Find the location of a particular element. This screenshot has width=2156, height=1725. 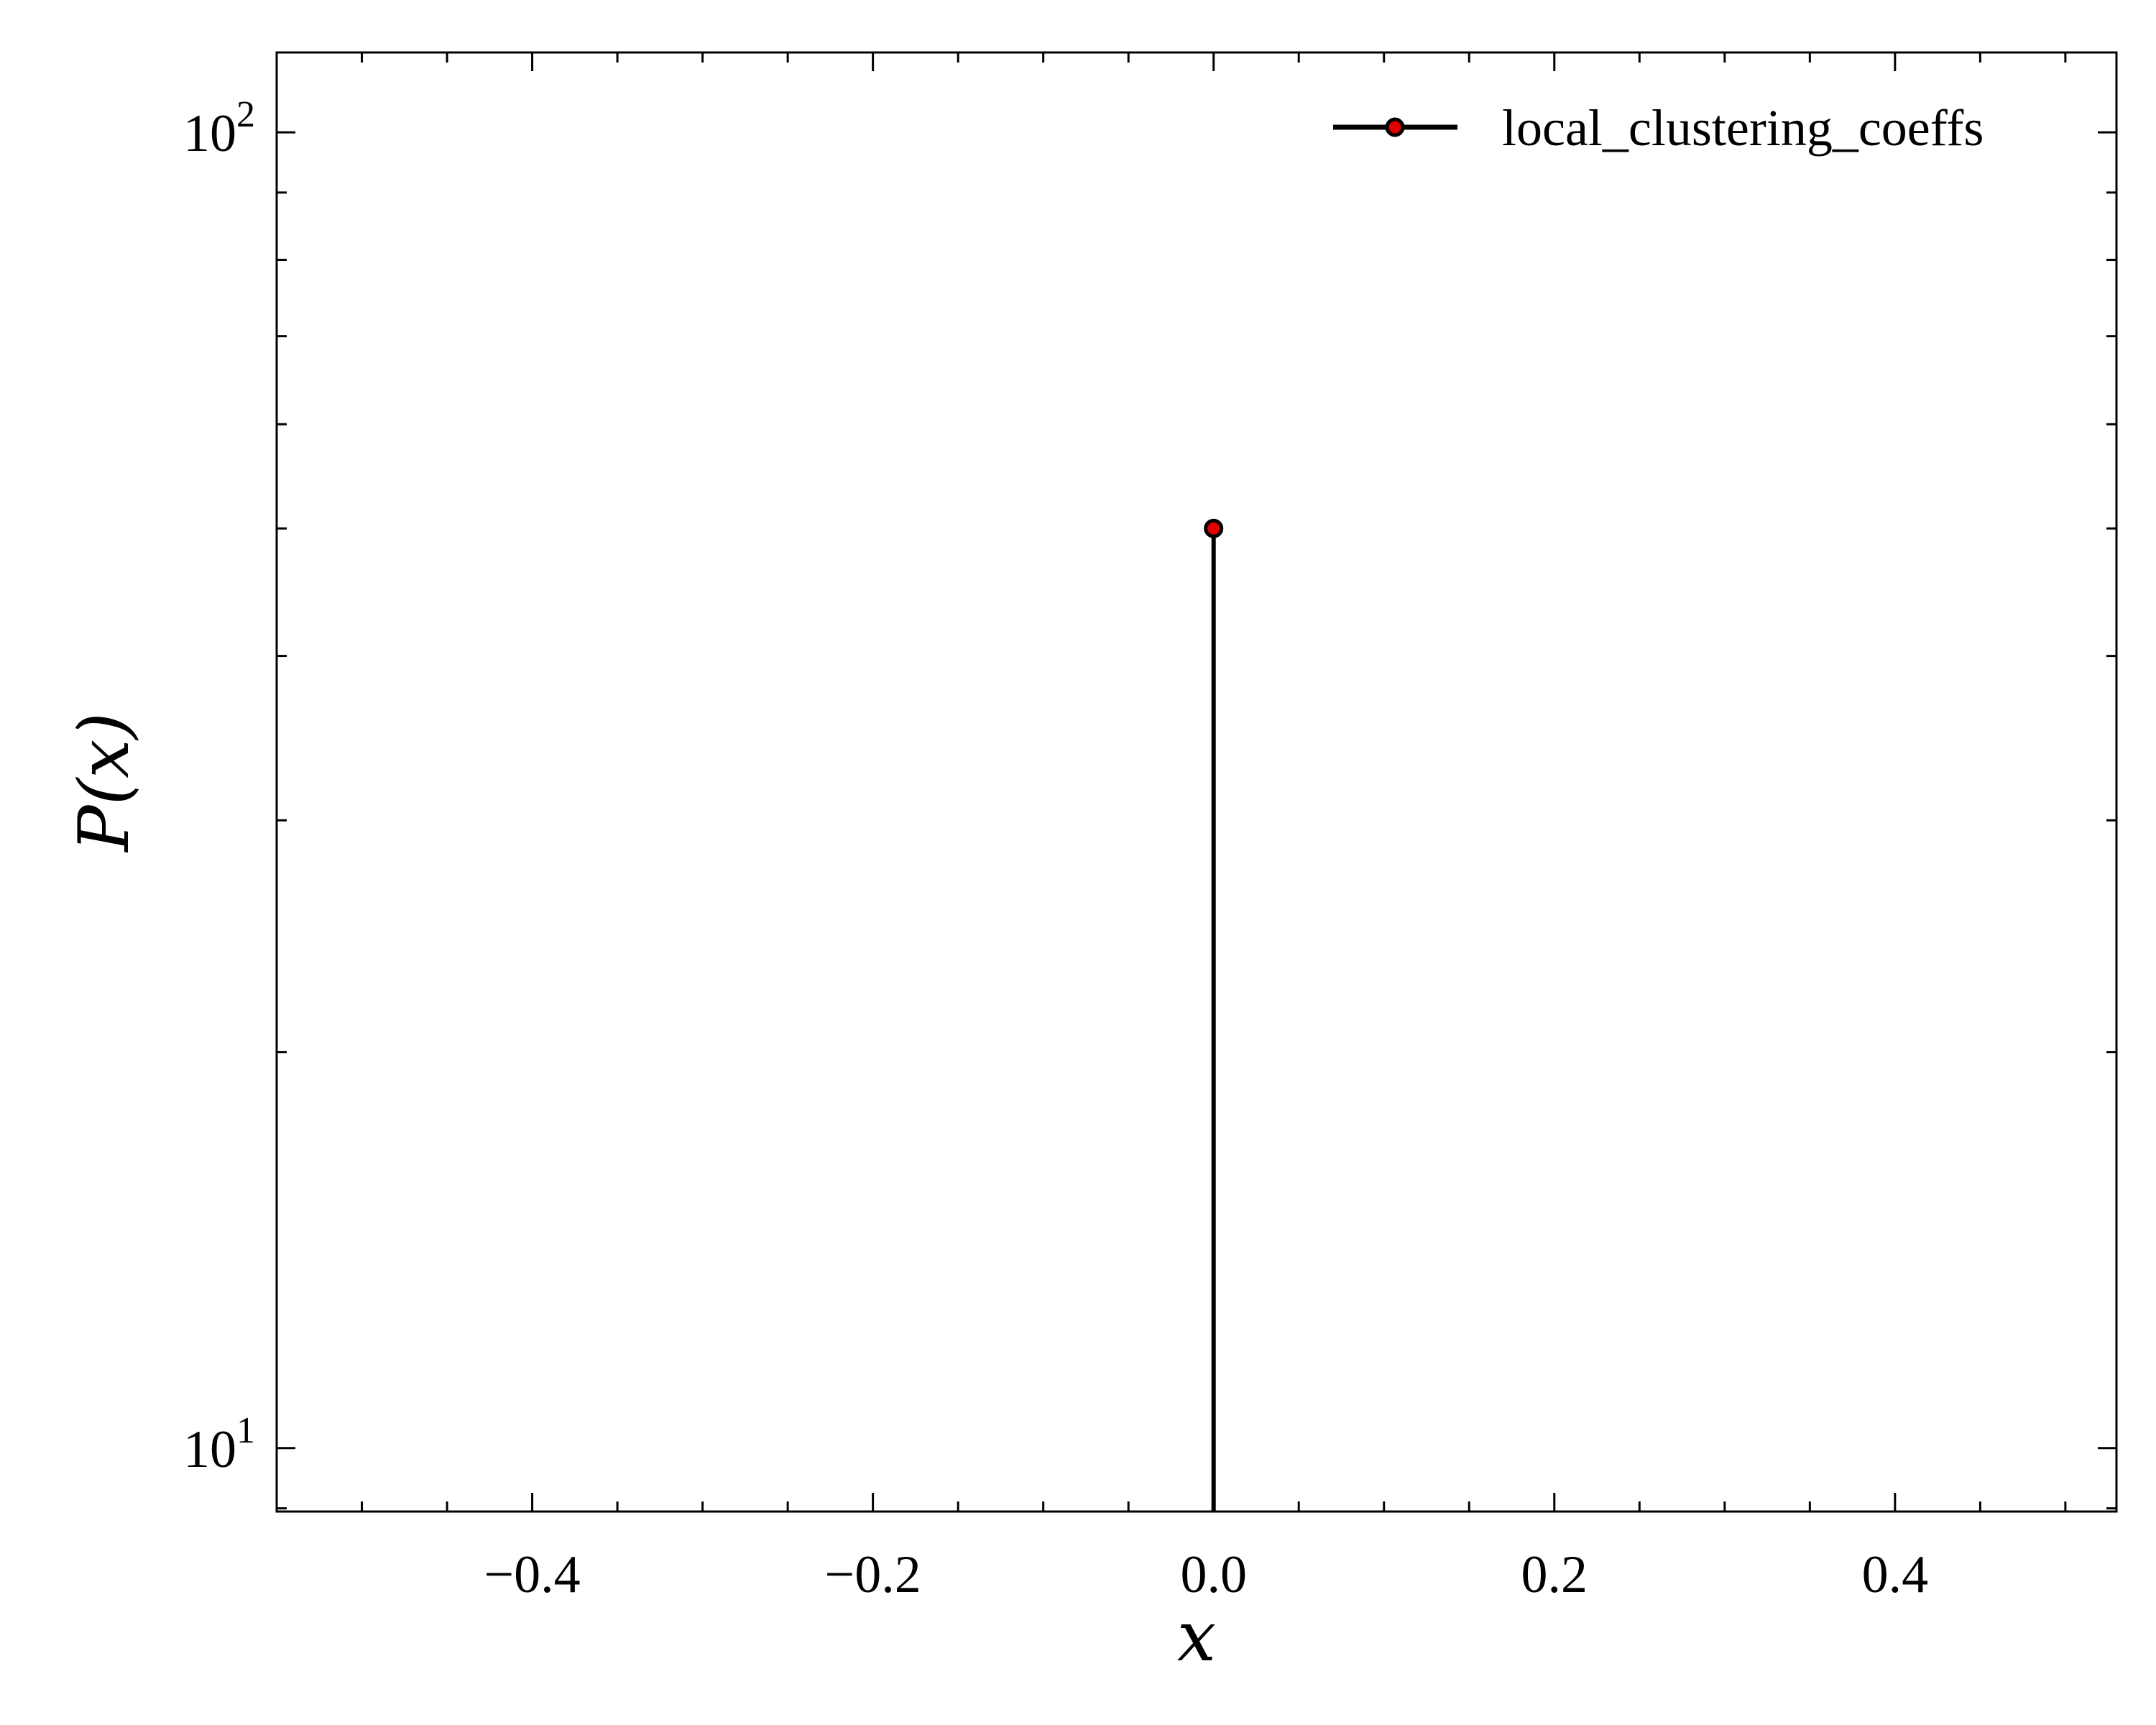

x-tick-label: −0.4 is located at coordinates (532, 1574).